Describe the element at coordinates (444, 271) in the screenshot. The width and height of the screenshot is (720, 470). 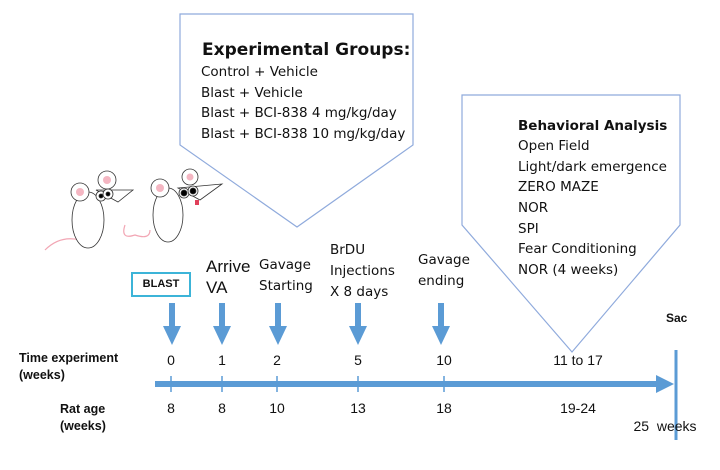
I see `gavage-ending-label: Gavage ending` at that location.